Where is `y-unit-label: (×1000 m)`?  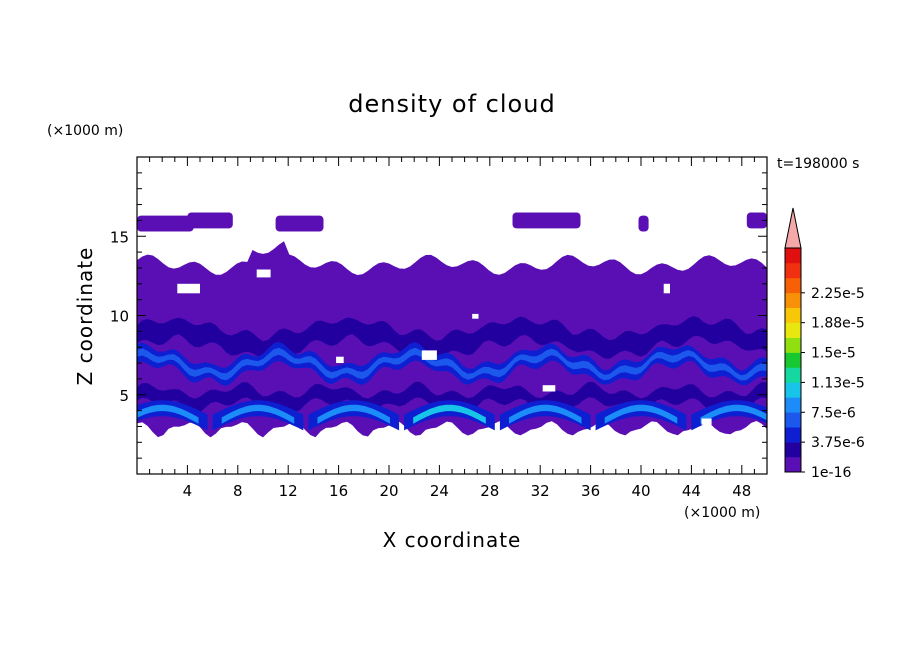 y-unit-label: (×1000 m) is located at coordinates (85, 131).